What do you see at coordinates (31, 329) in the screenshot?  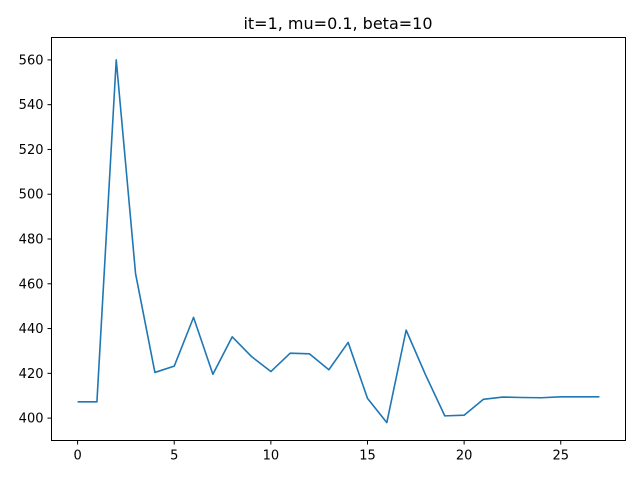 I see `y-tick-label: 440` at bounding box center [31, 329].